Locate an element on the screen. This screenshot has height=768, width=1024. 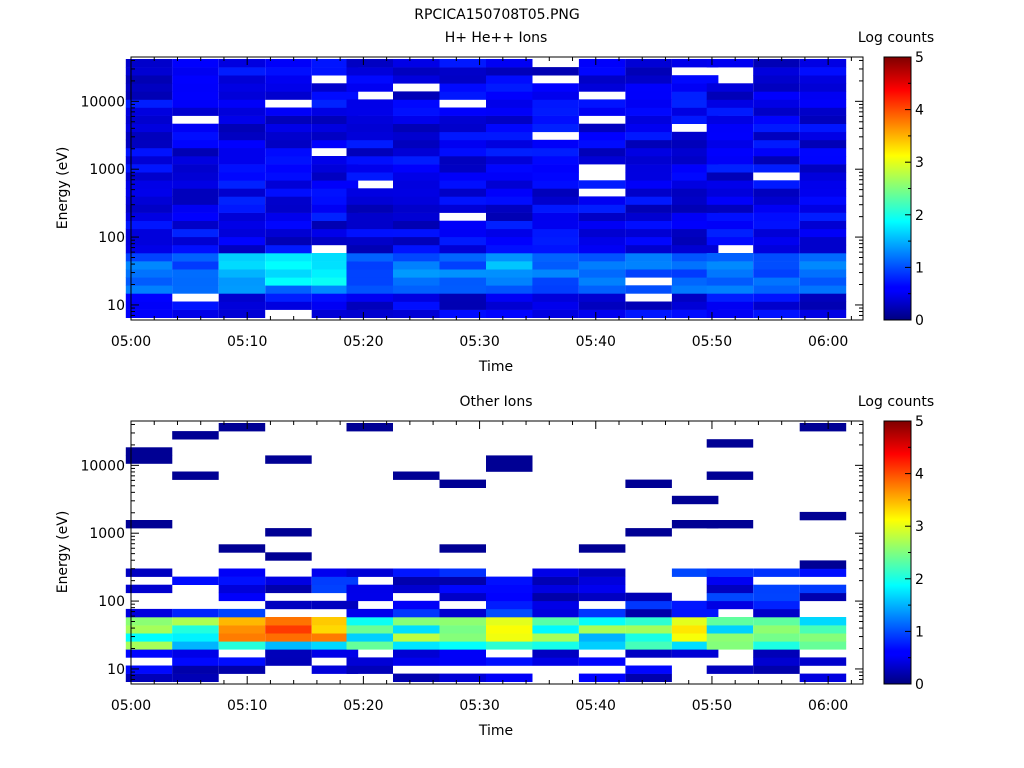
panel2-colorbar is located at coordinates (897, 552).